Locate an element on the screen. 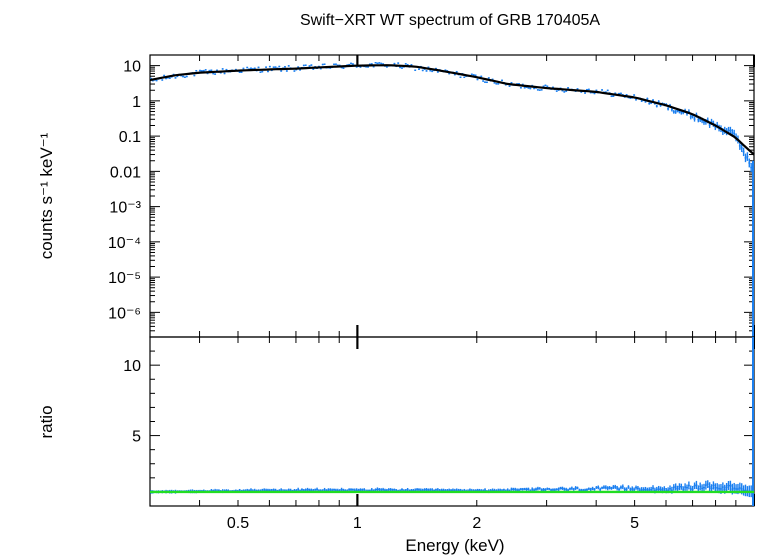 The width and height of the screenshot is (758, 556). x-tick-label: 1 is located at coordinates (357, 523).